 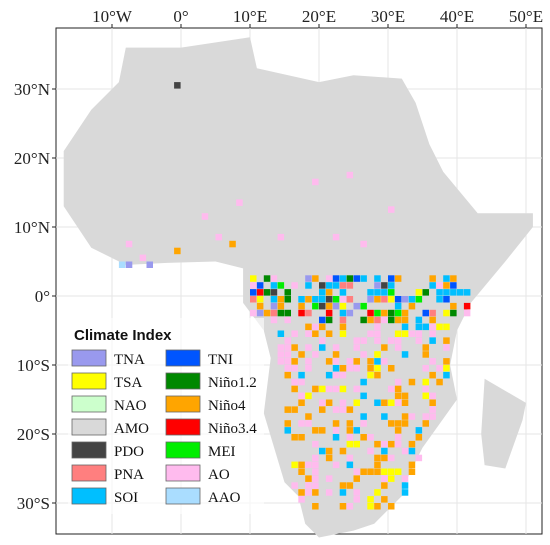 I want to click on lon-tick-label: 10°E, so click(x=250, y=16).